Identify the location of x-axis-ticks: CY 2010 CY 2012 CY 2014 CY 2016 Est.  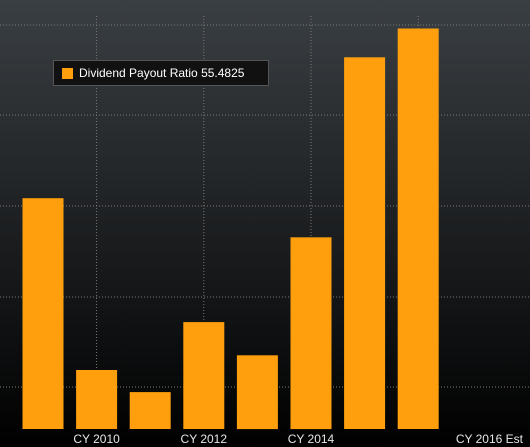
(298, 439).